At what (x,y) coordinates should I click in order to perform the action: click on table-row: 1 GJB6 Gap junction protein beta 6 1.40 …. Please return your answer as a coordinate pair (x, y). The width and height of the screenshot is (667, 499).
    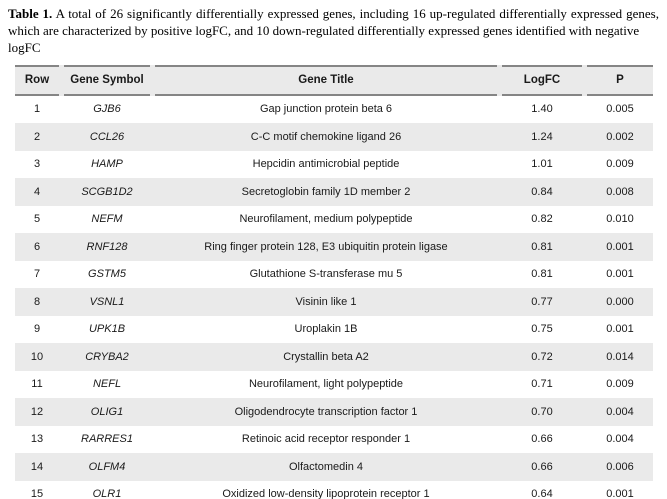
    Looking at the image, I should click on (334, 110).